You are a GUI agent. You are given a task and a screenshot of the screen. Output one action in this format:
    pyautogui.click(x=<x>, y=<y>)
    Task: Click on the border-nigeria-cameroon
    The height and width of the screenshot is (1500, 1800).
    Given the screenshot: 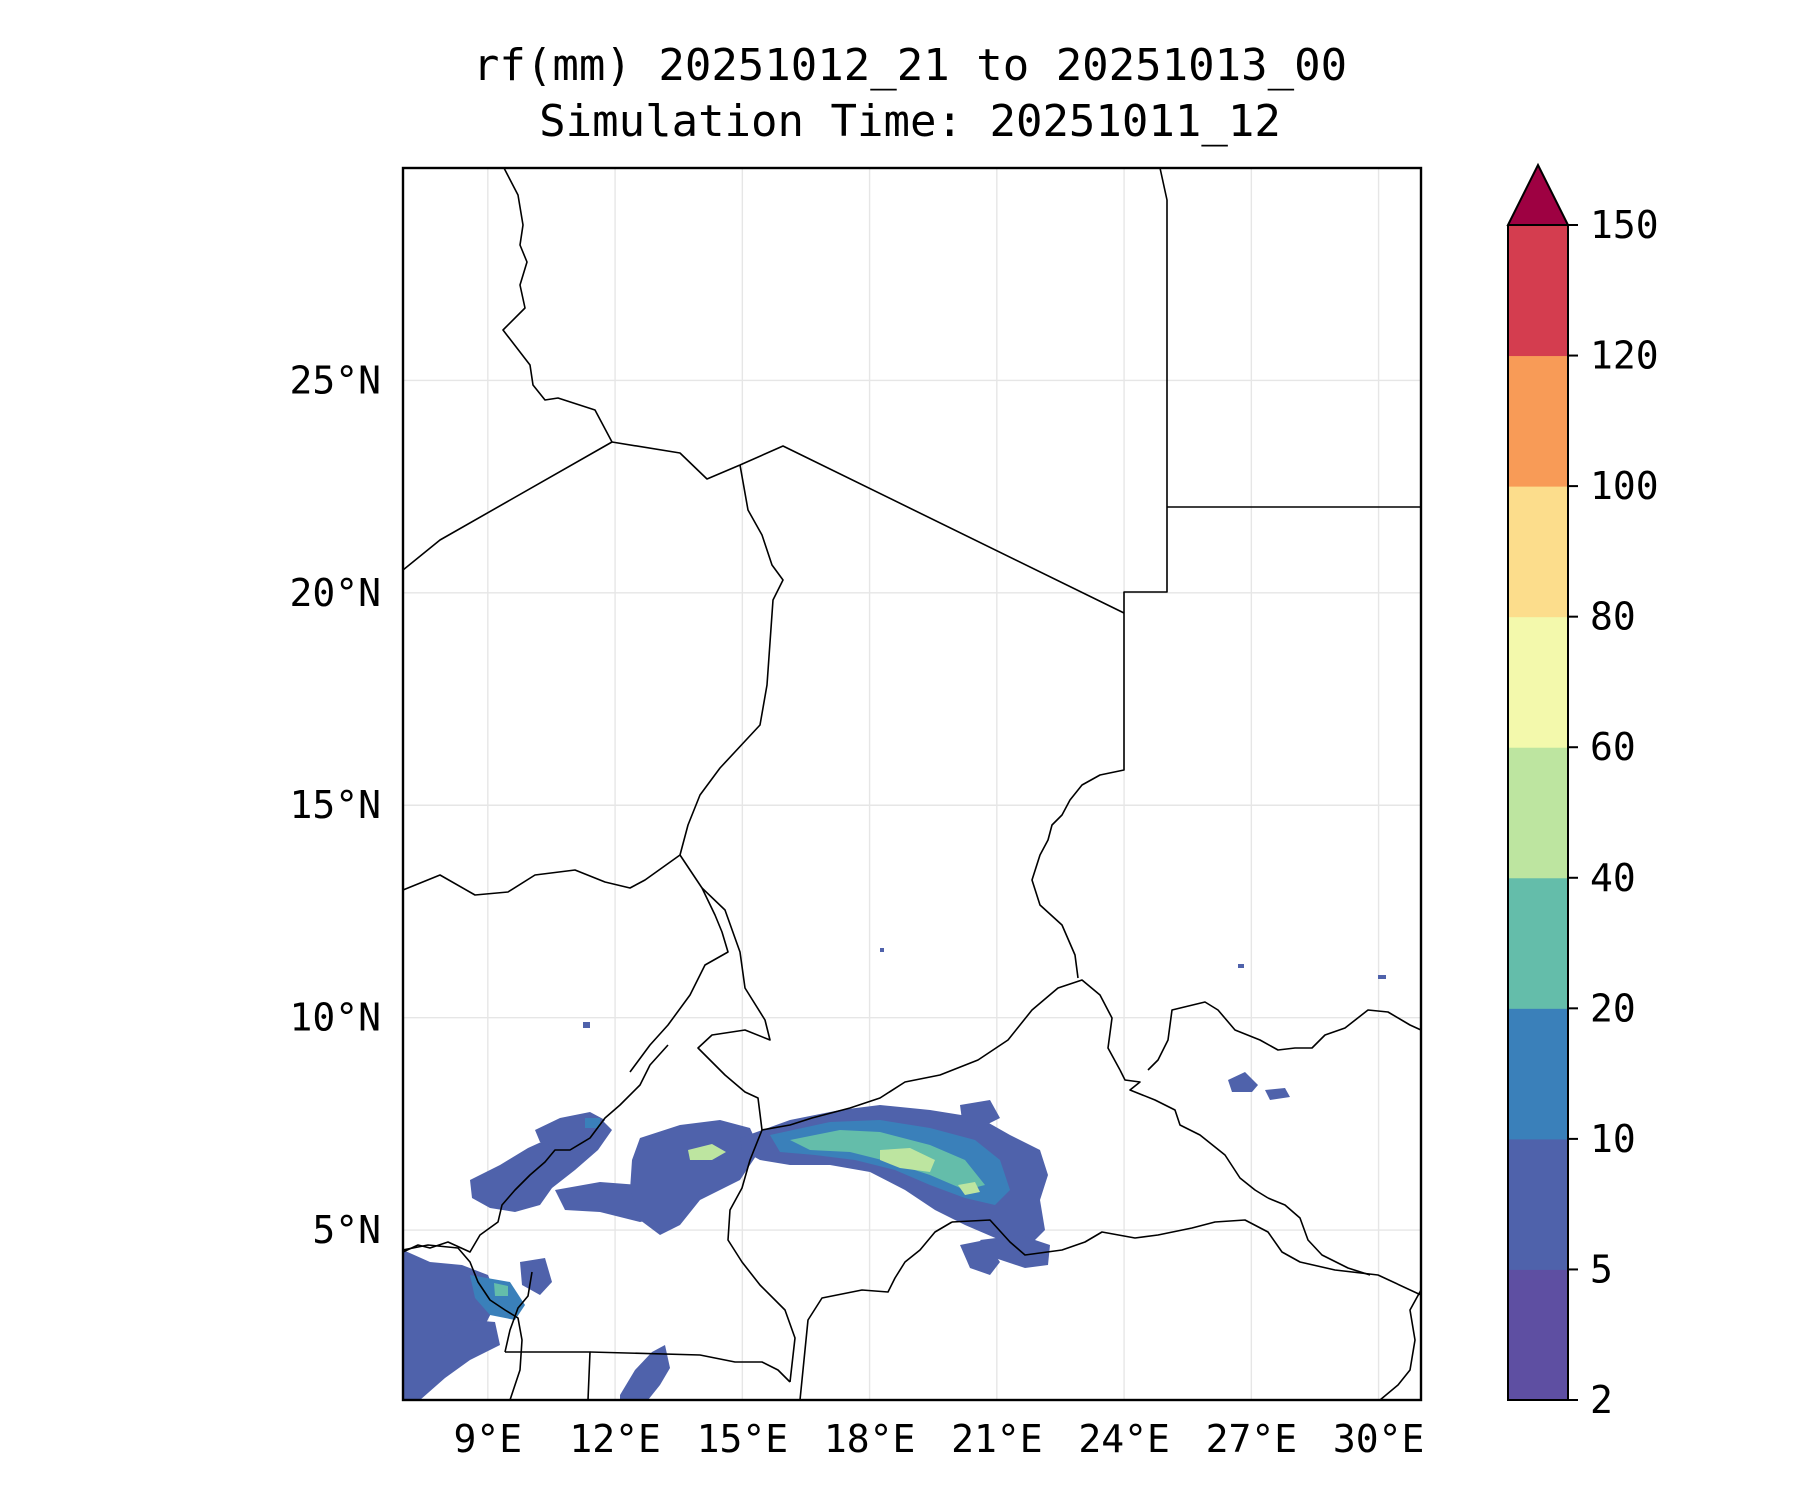 What is the action you would take?
    pyautogui.click(x=536, y=1148)
    